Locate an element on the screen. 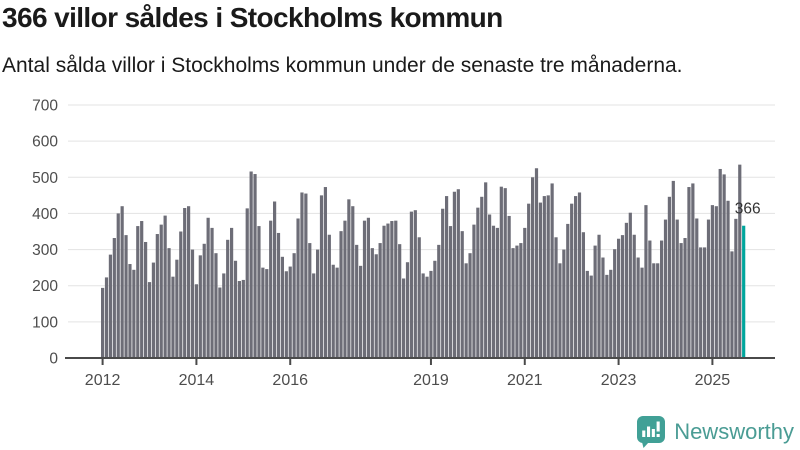  x-axis-tick-label: 2019 is located at coordinates (431, 380).